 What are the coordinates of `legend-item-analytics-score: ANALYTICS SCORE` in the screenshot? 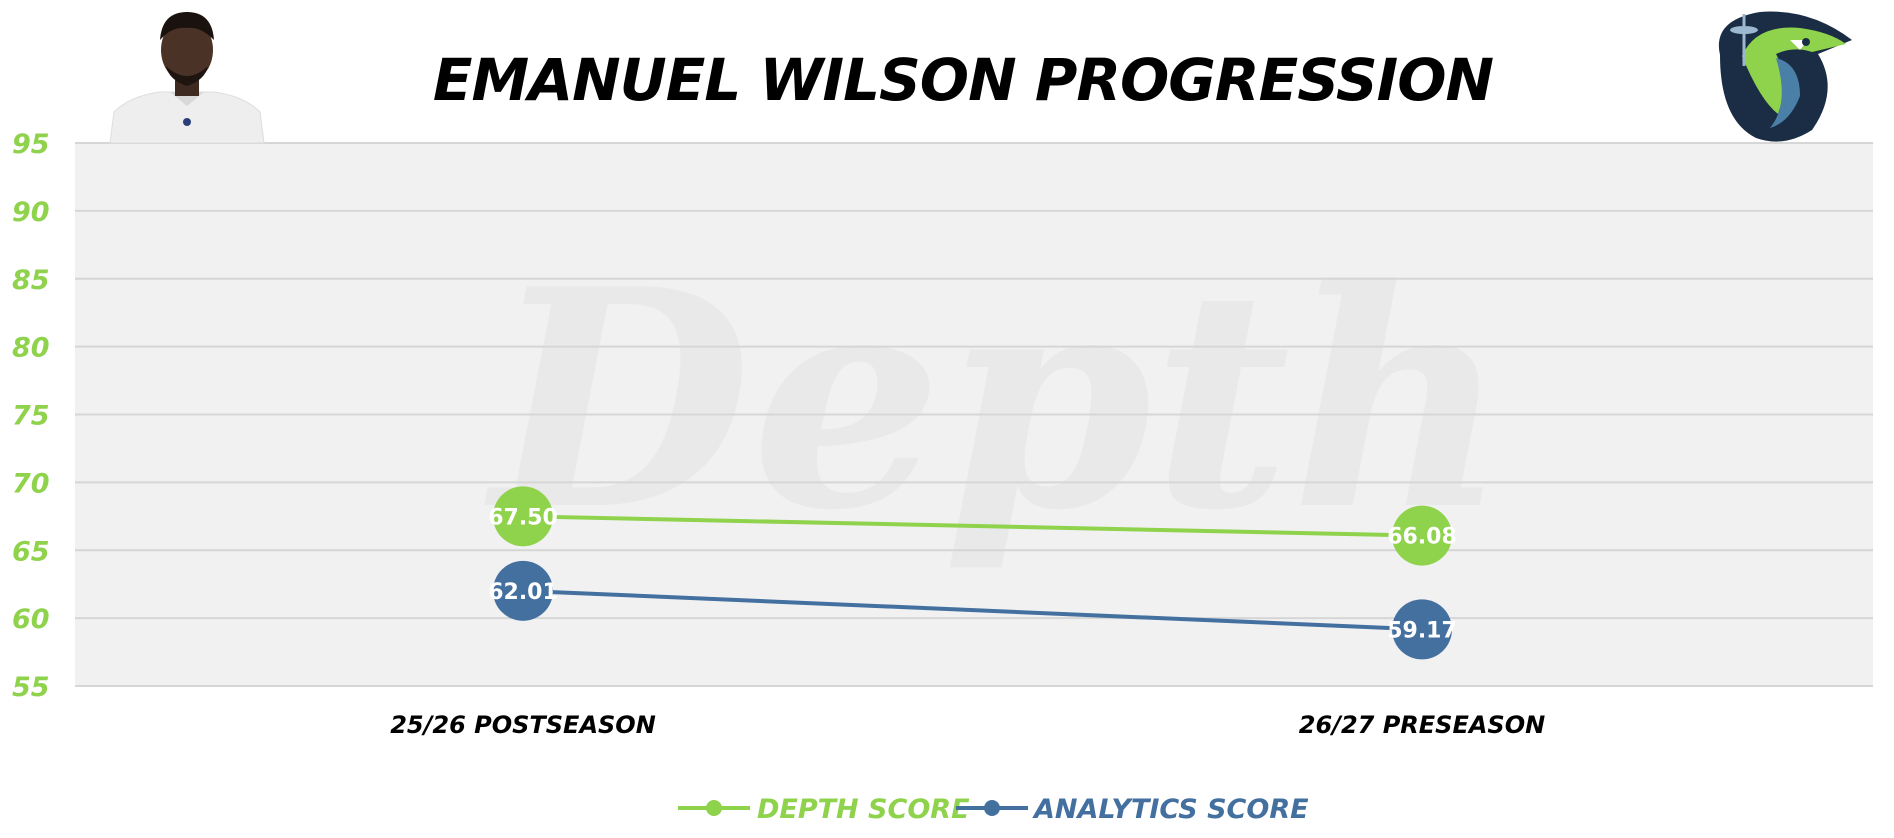 It's located at (1132, 809).